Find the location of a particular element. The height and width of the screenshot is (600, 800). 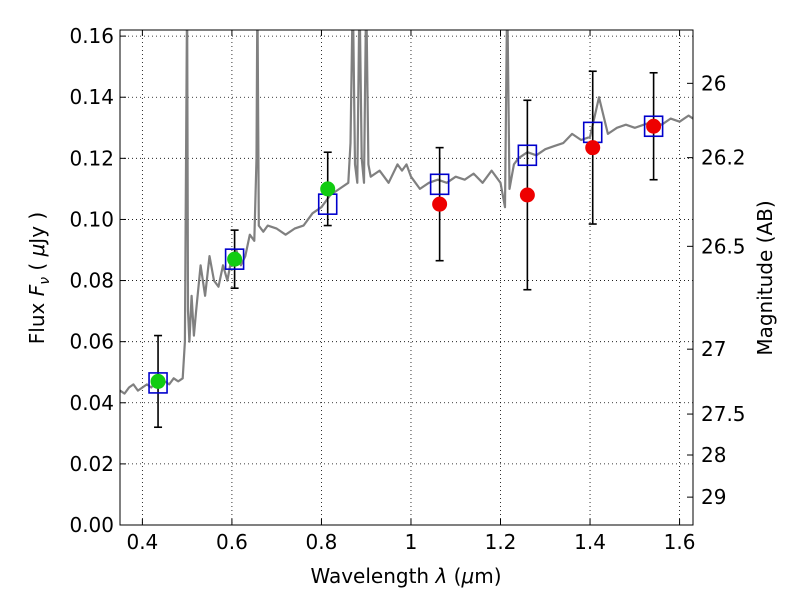

x-tick-label: 1.6 is located at coordinates (680, 542).